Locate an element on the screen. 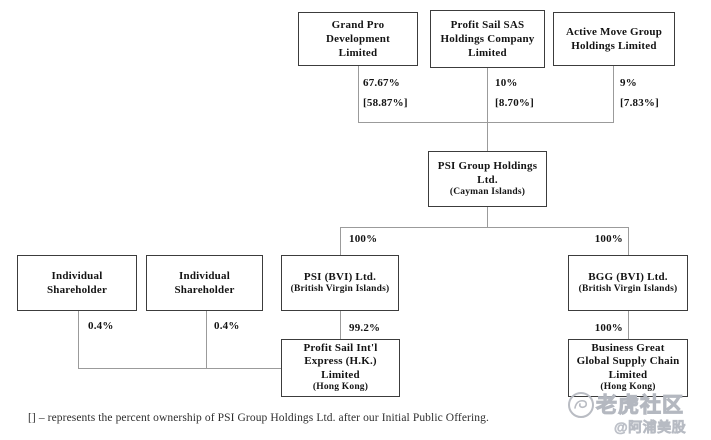 Image resolution: width=711 pixels, height=440 pixels. connector-to-bggbvi is located at coordinates (628, 241).